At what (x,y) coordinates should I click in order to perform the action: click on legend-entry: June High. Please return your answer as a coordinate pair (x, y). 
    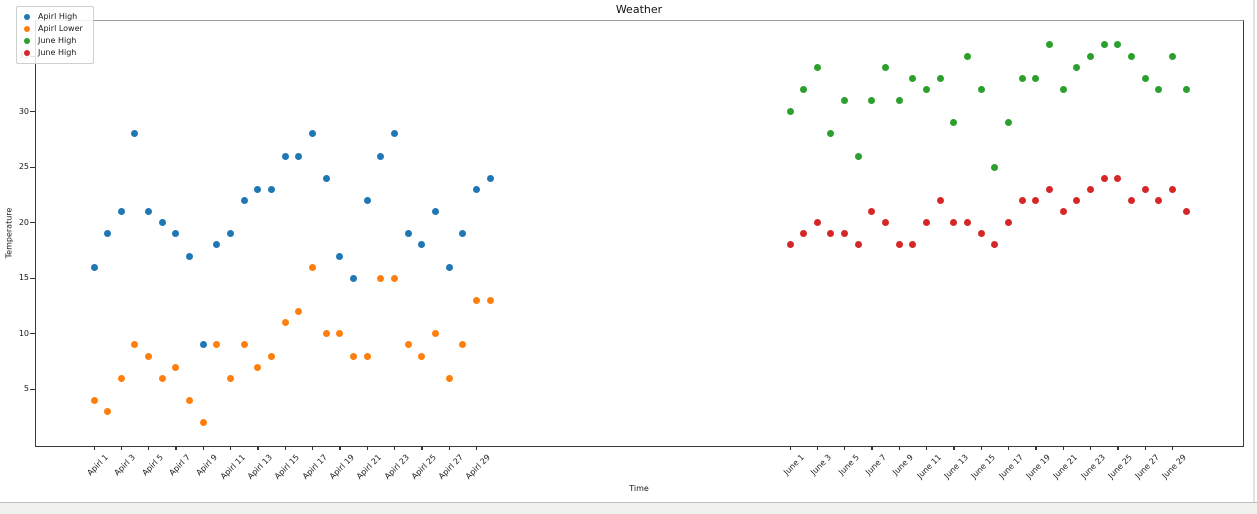
    Looking at the image, I should click on (53, 41).